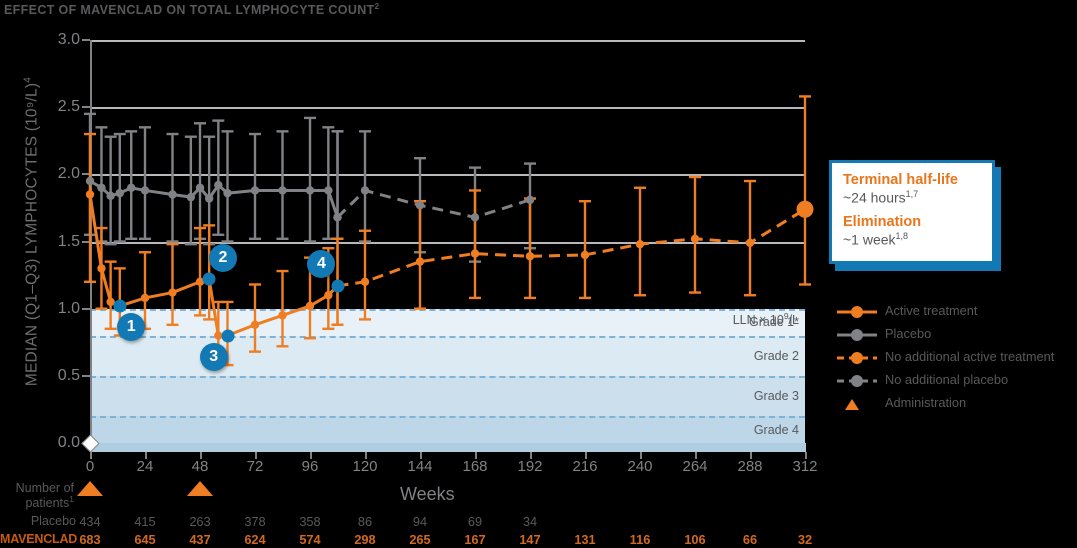  Describe the element at coordinates (640, 539) in the screenshot. I see `mavenclad-count-cell: 116` at that location.